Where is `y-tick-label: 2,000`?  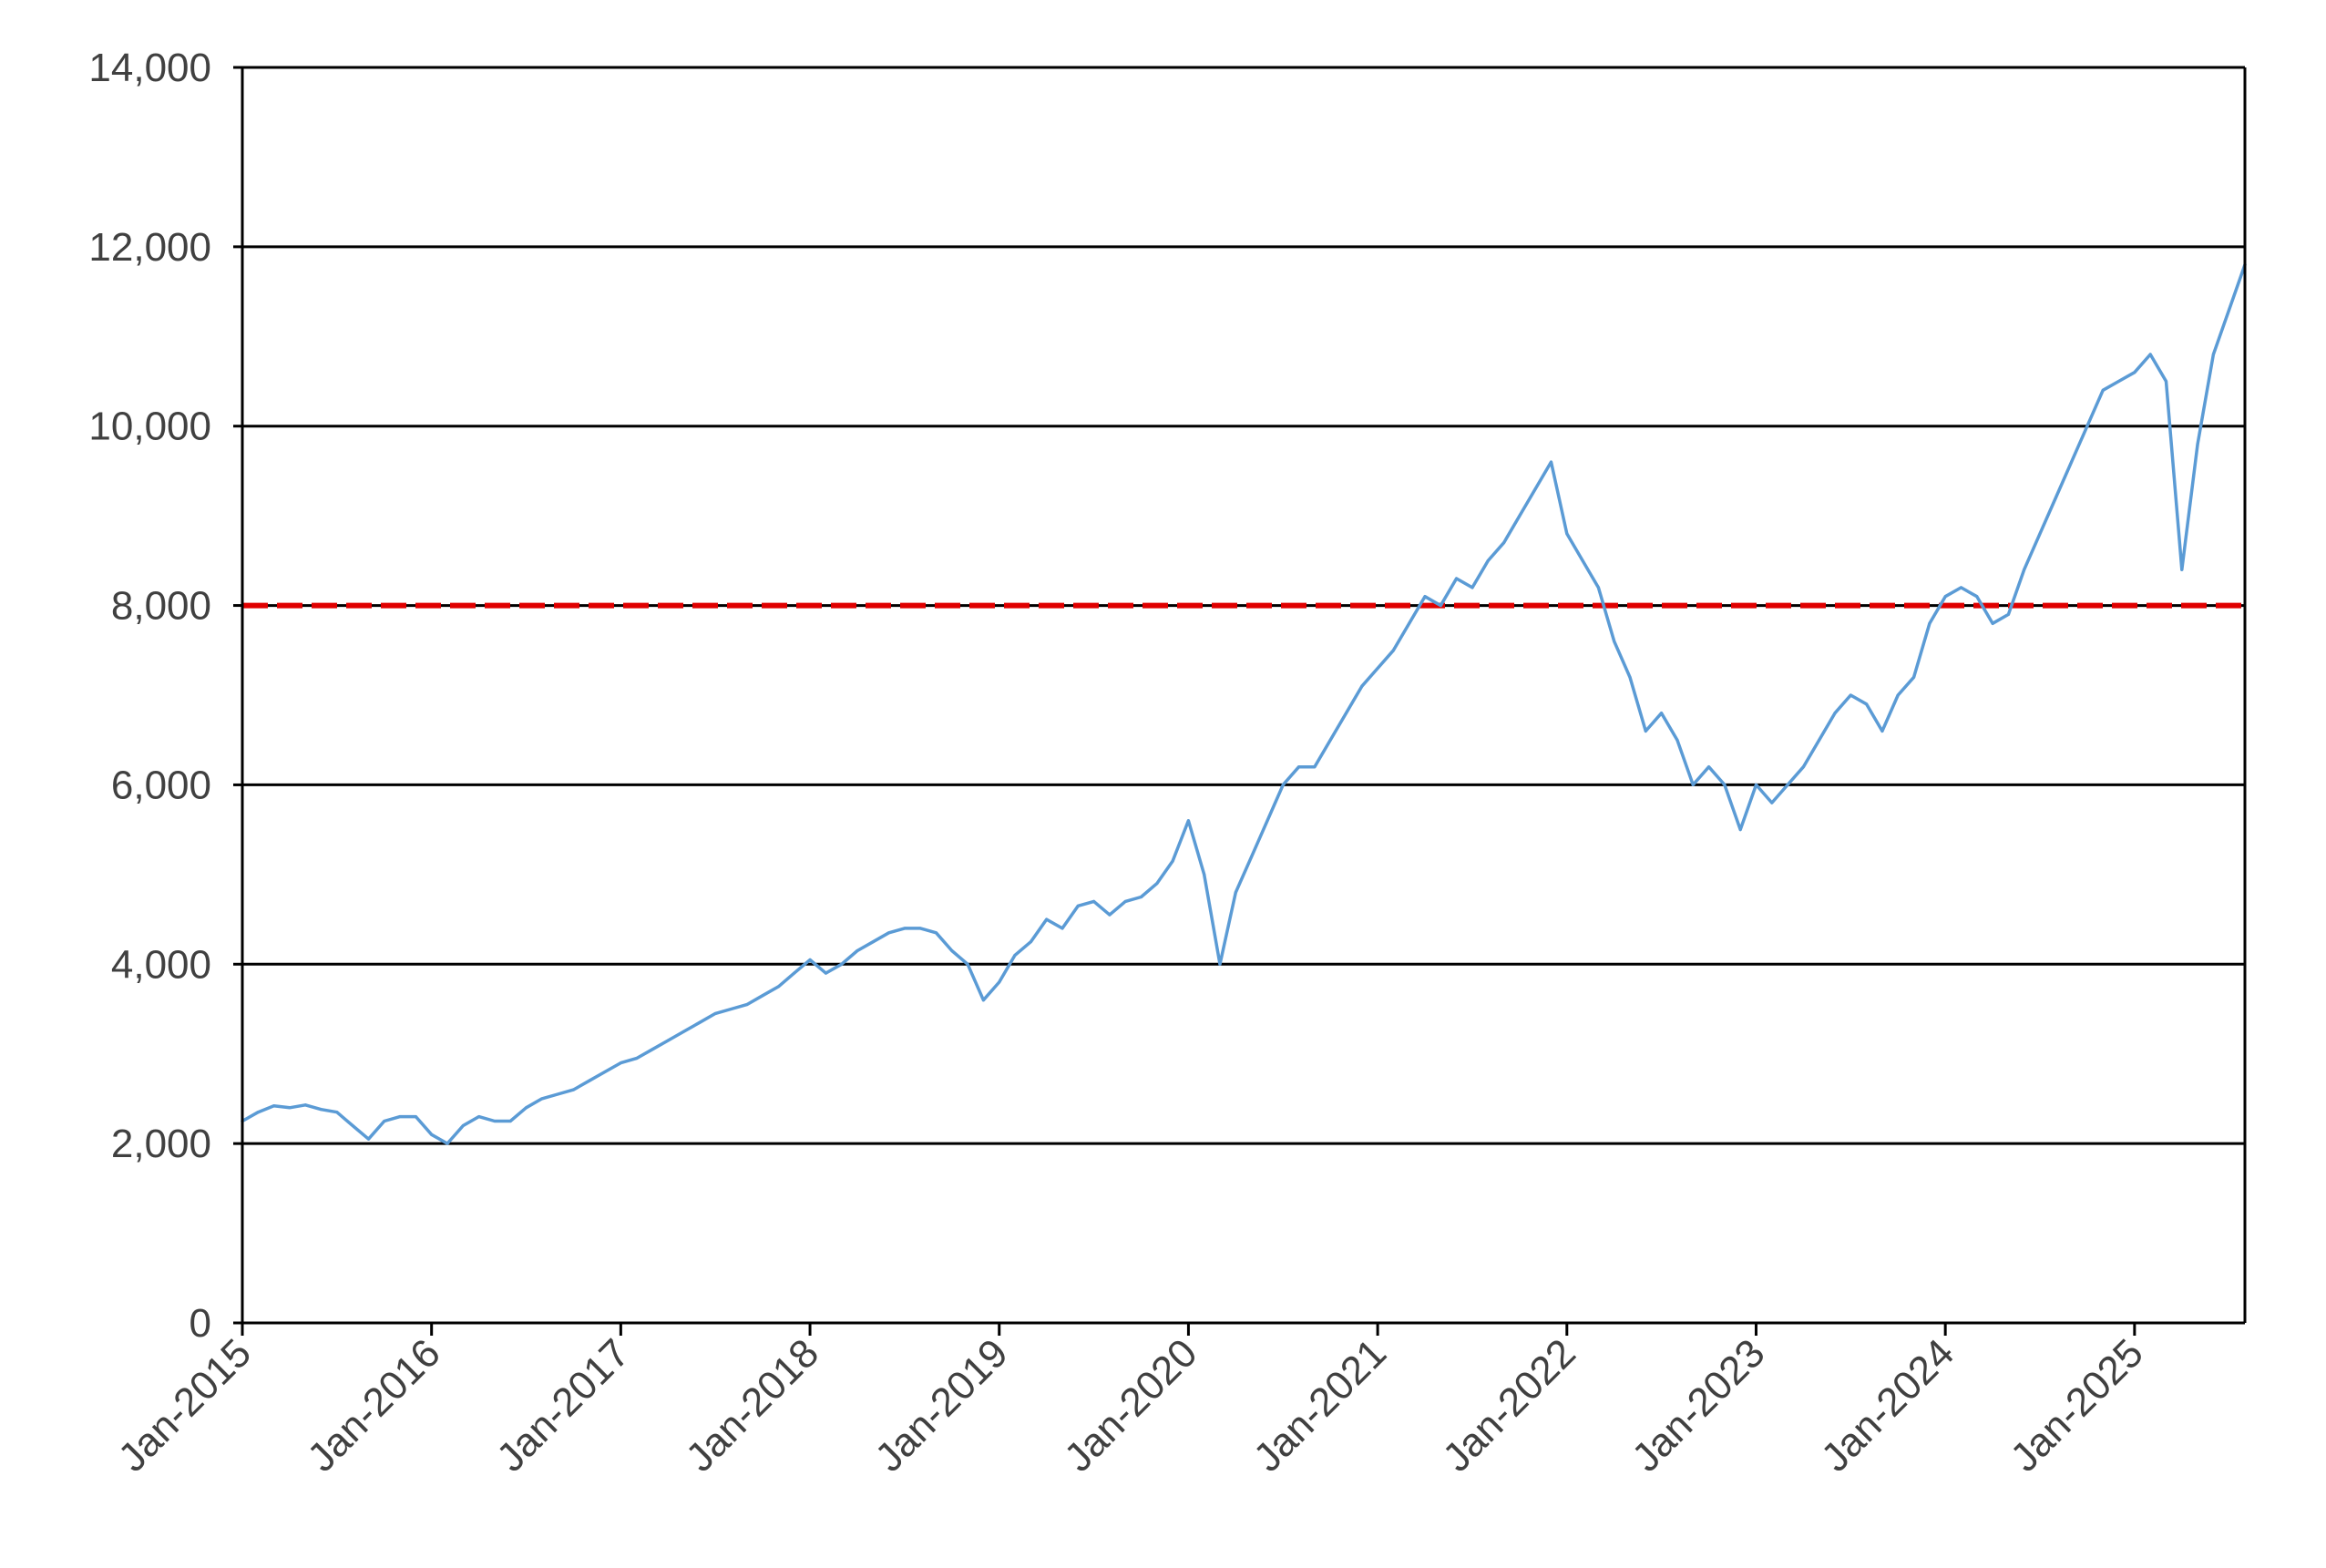
y-tick-label: 2,000 is located at coordinates (161, 1144).